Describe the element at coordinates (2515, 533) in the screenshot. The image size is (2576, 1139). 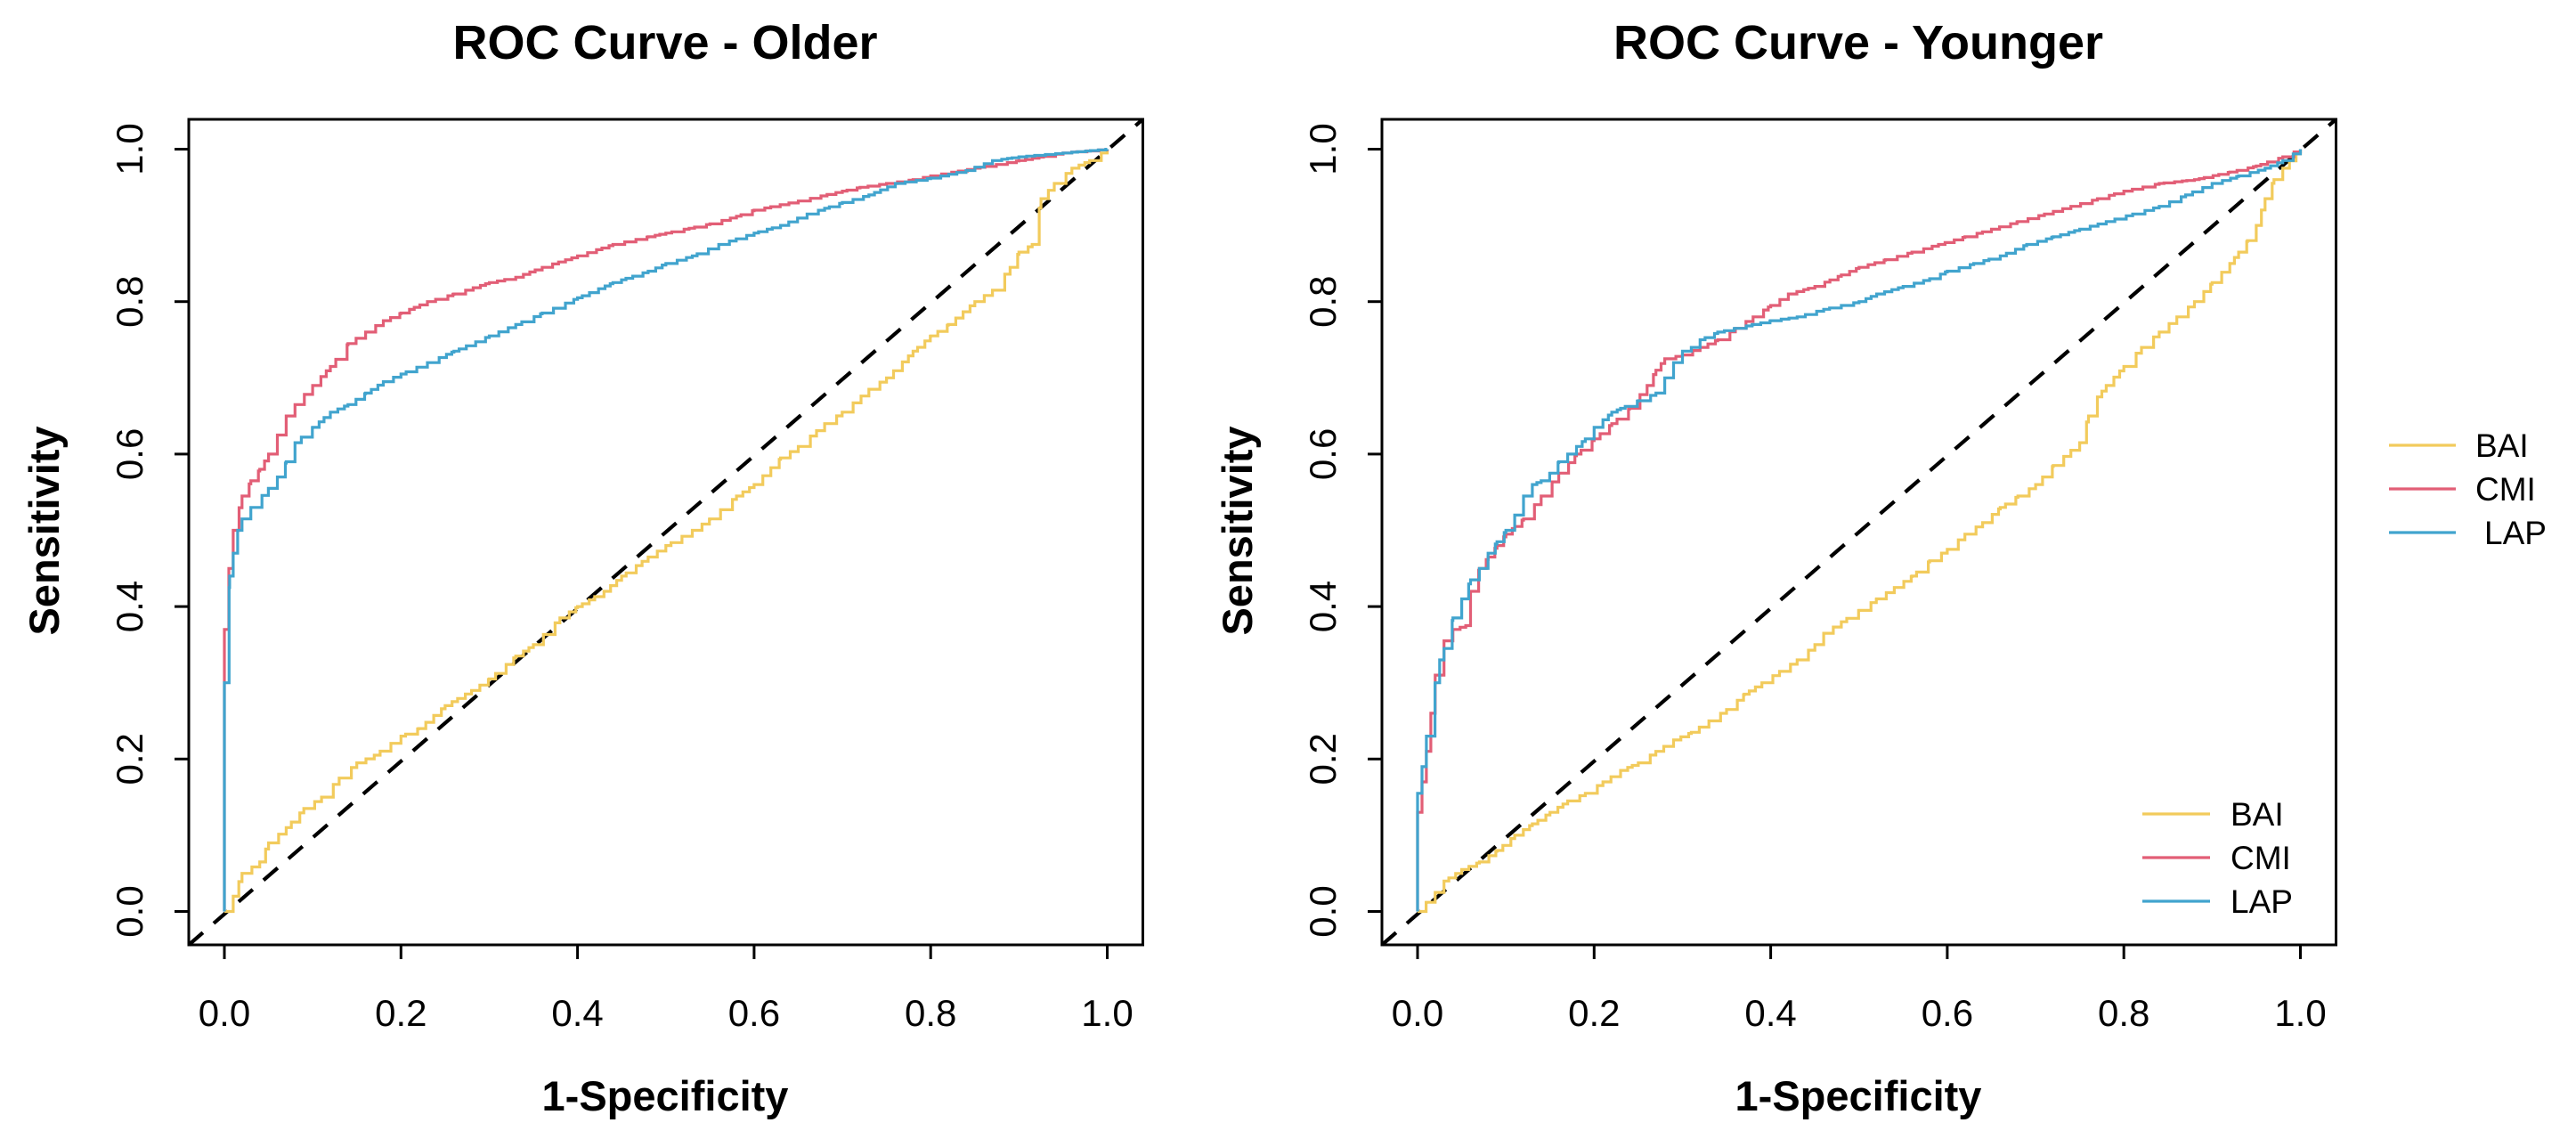
I see `figure-legend-label-lap: LAP` at that location.